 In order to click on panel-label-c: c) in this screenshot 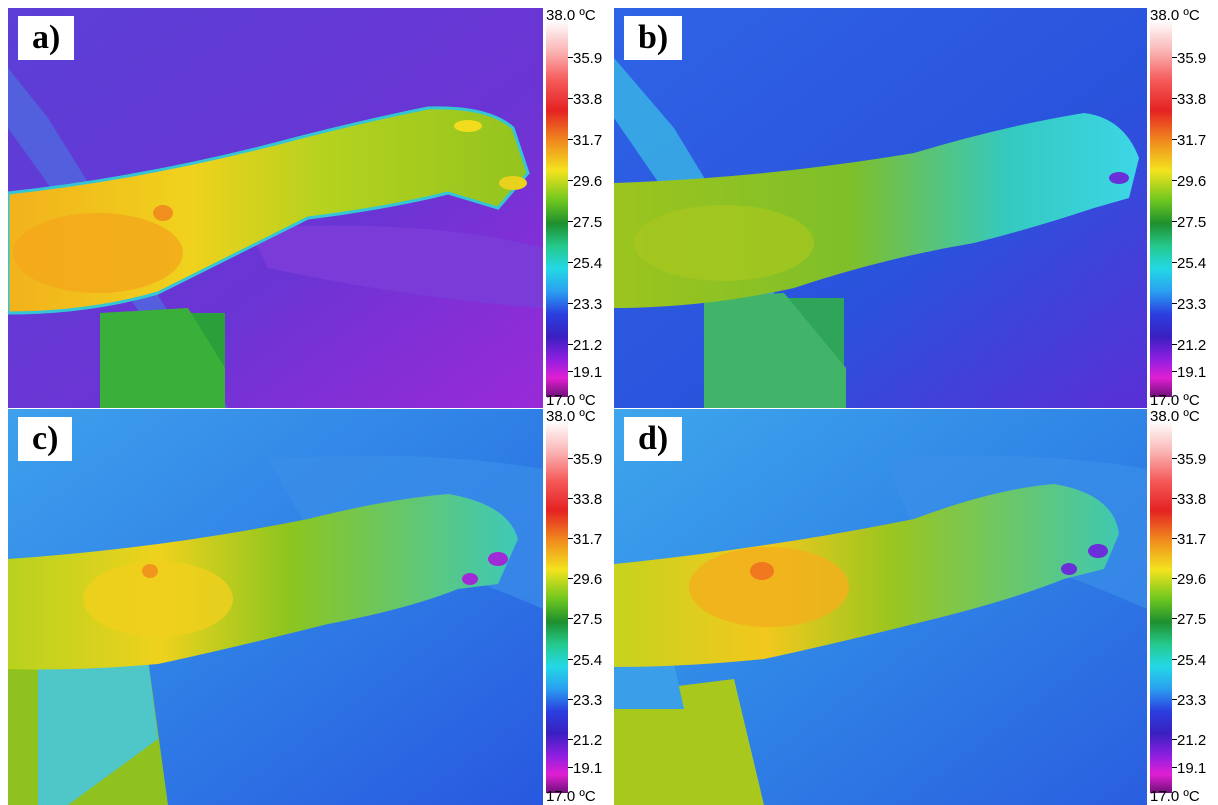, I will do `click(45, 439)`.